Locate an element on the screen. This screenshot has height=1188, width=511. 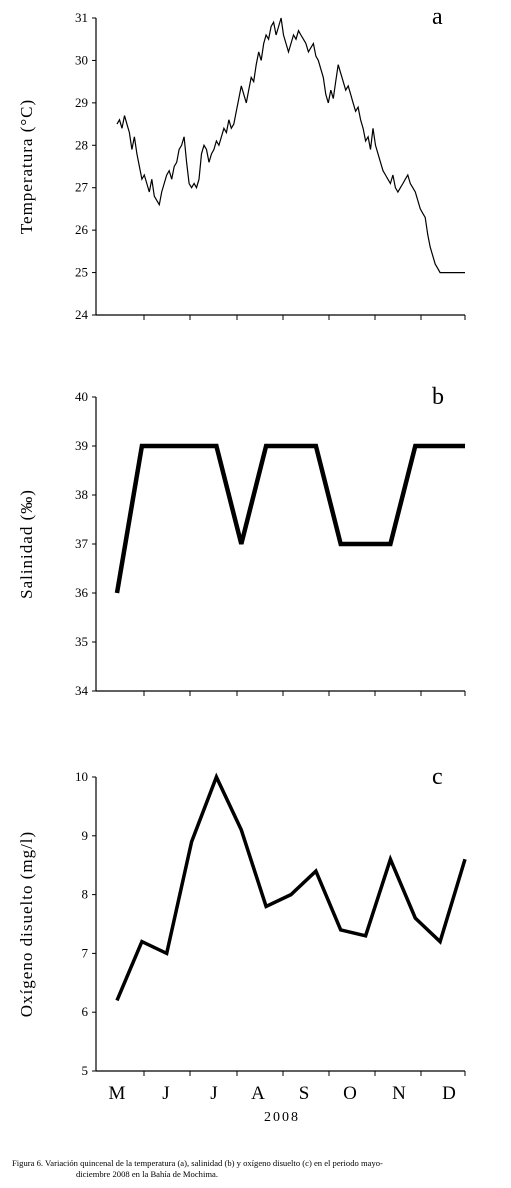
y-tick-label: 26 is located at coordinates (82, 229).